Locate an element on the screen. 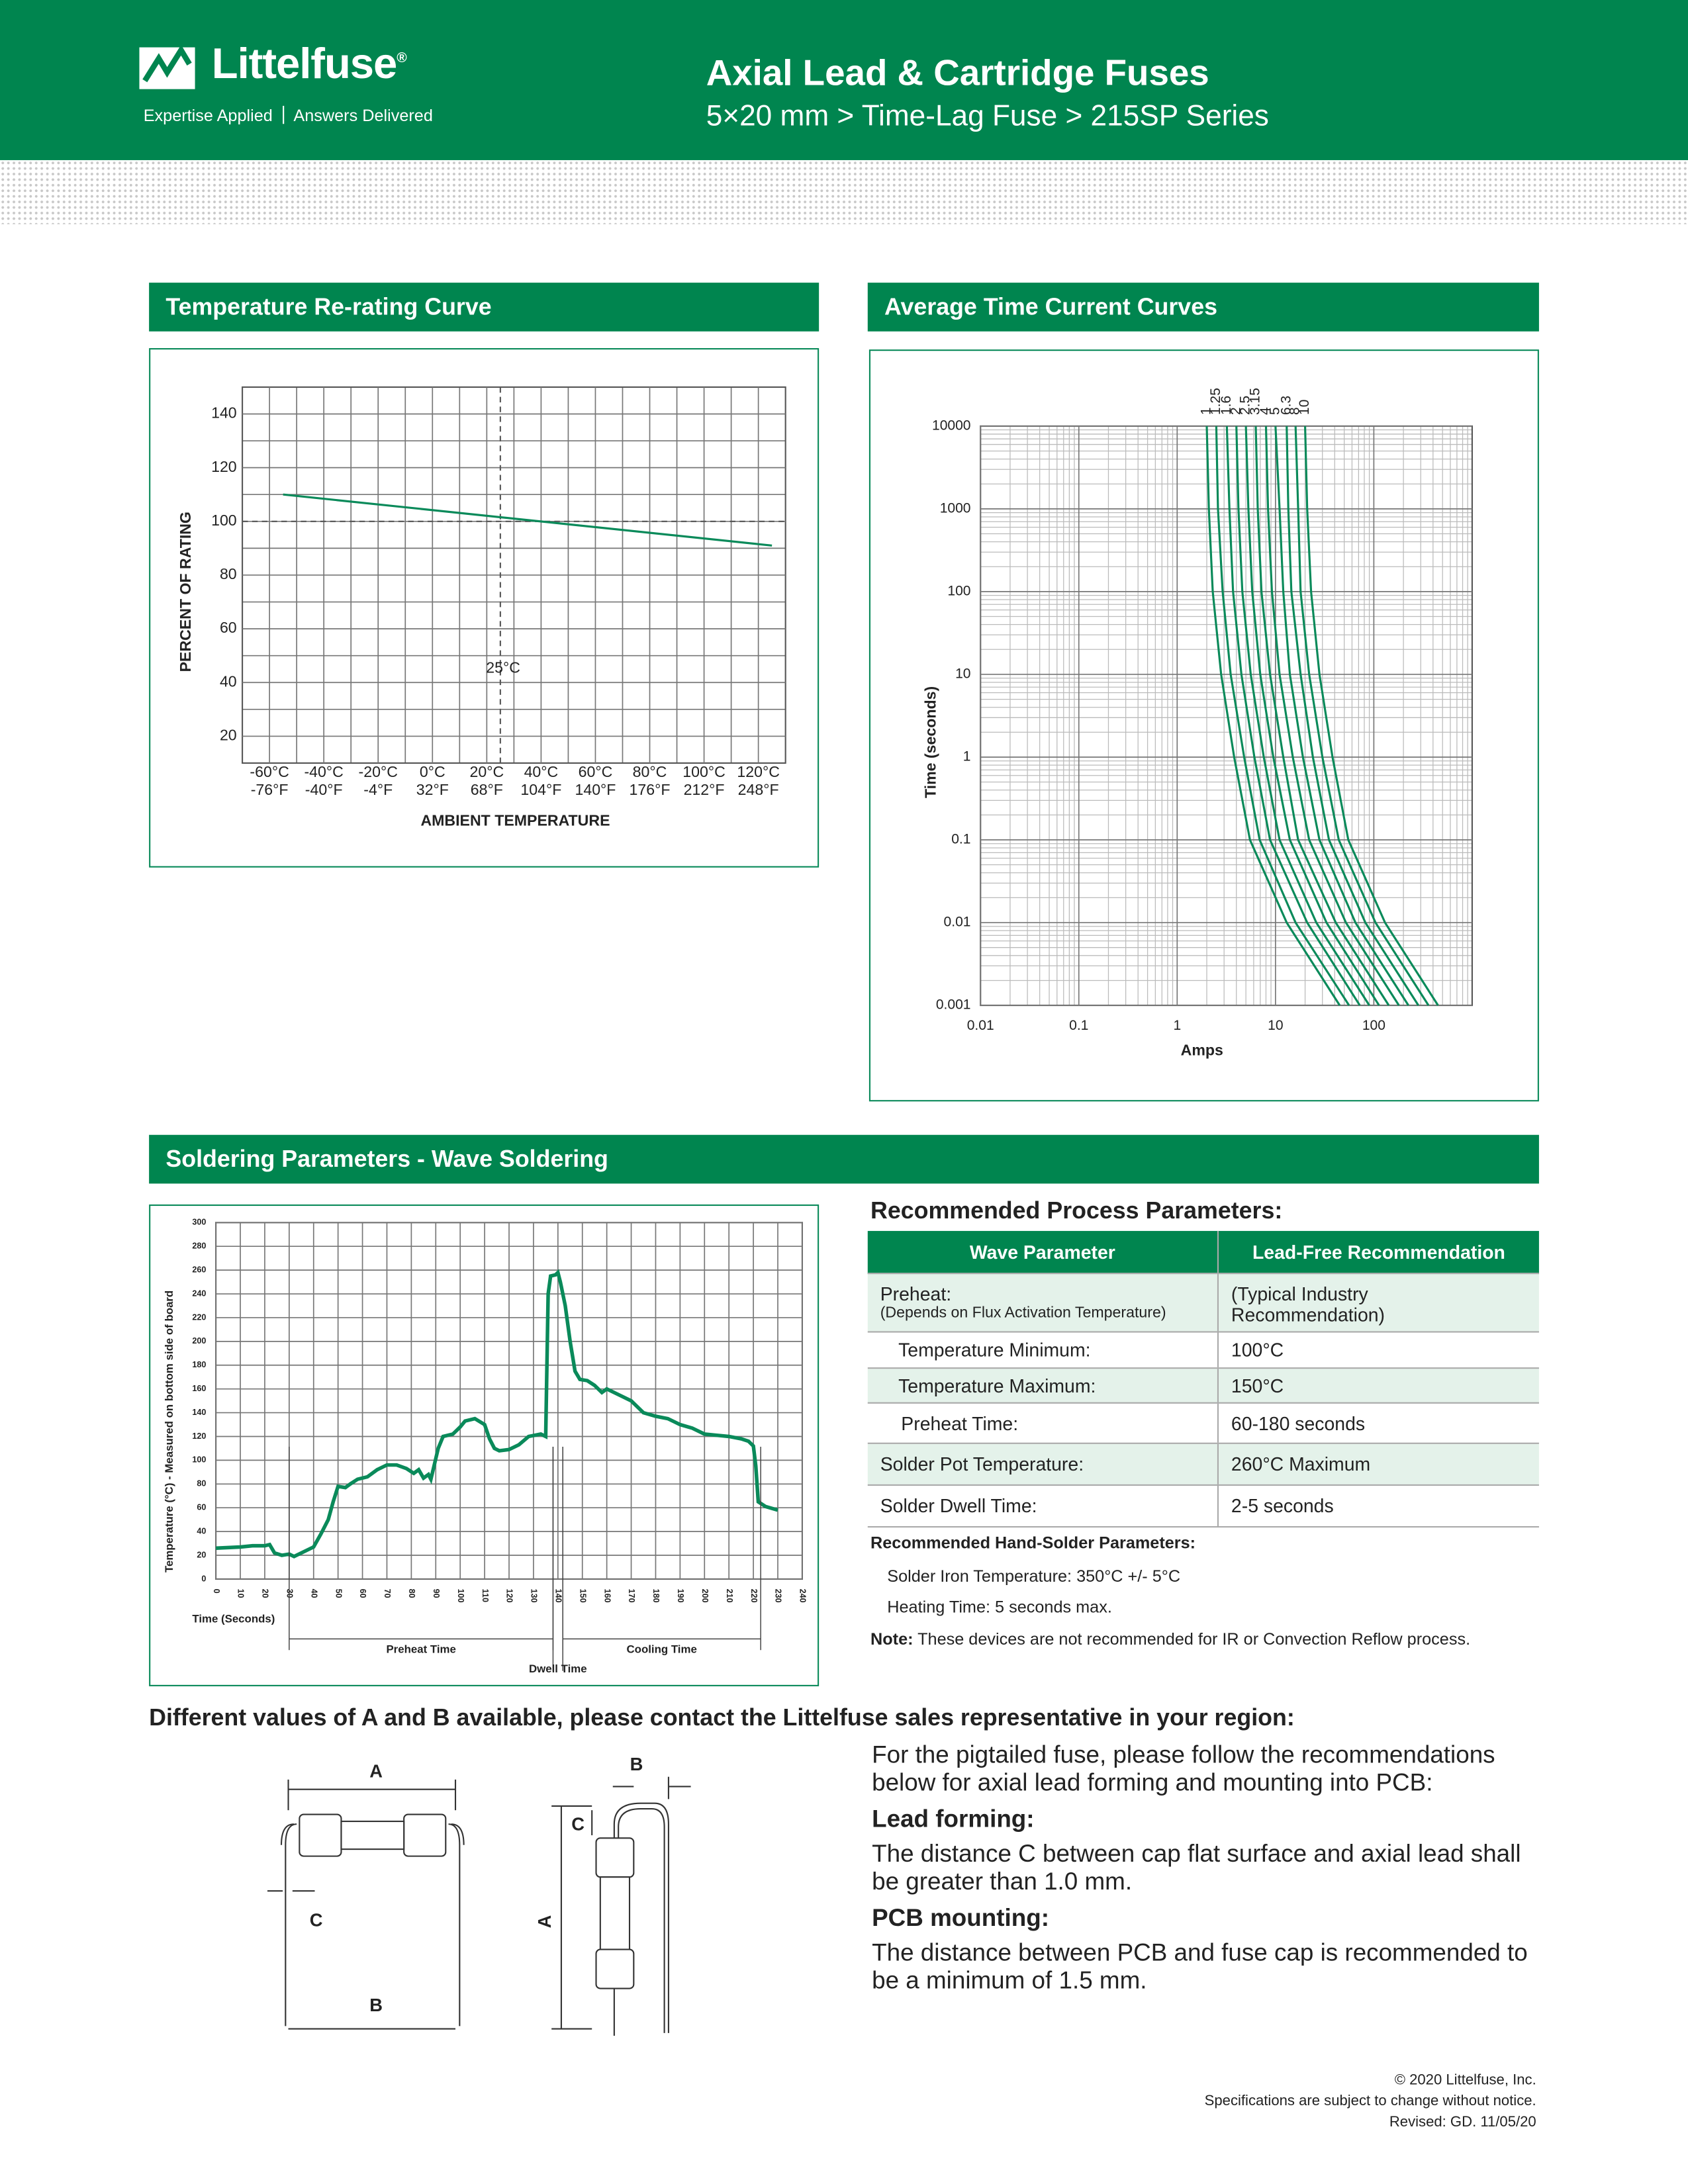  curve-label: 8 is located at coordinates (1295, 411).